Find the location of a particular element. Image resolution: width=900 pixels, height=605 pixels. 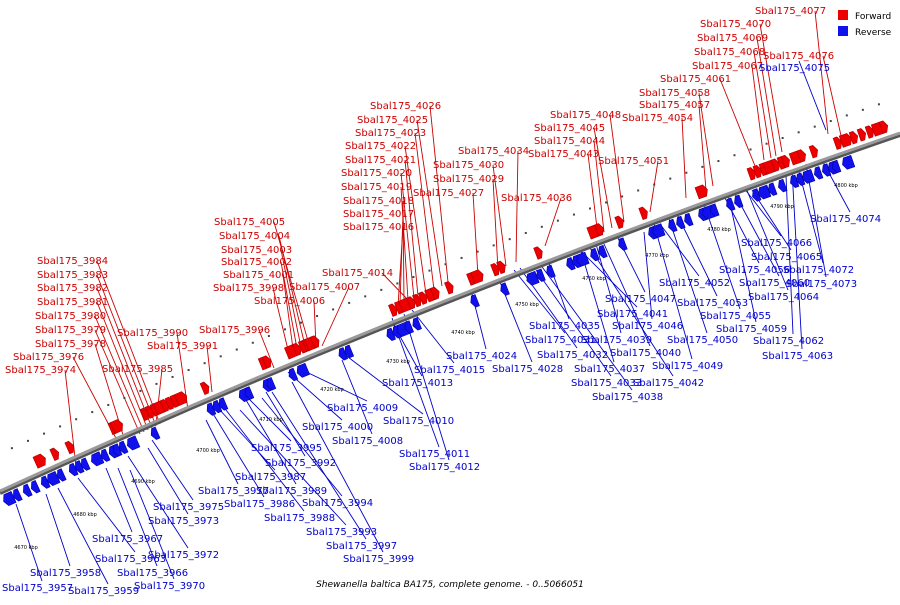

forward-gene-label: Sbal175_4034 is located at coordinates (493, 151).